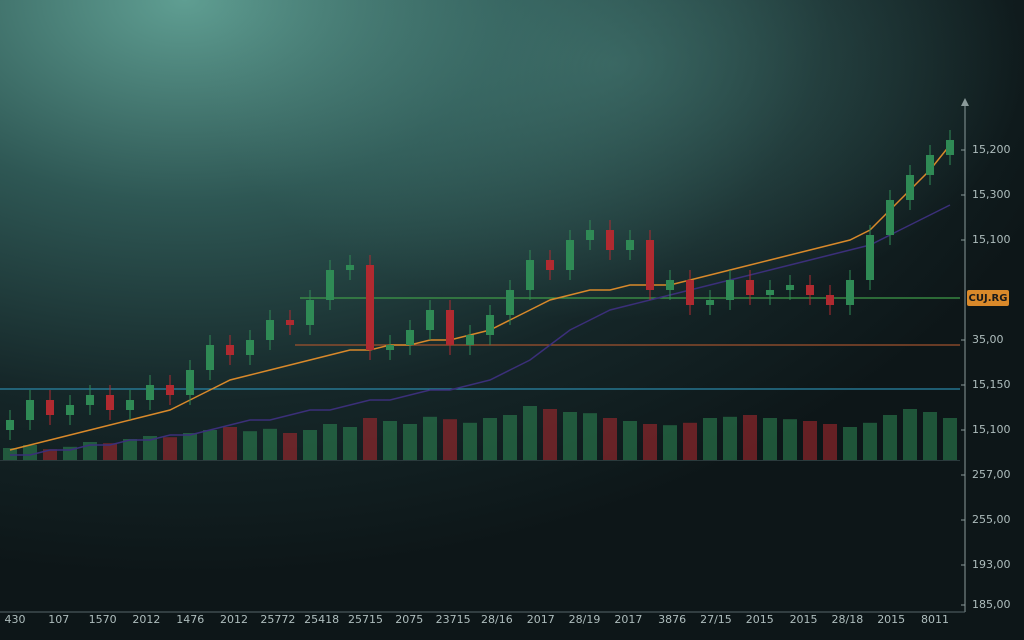 The image size is (1024, 640). Describe the element at coordinates (991, 149) in the screenshot. I see `y-tick-label: 15,200` at that location.